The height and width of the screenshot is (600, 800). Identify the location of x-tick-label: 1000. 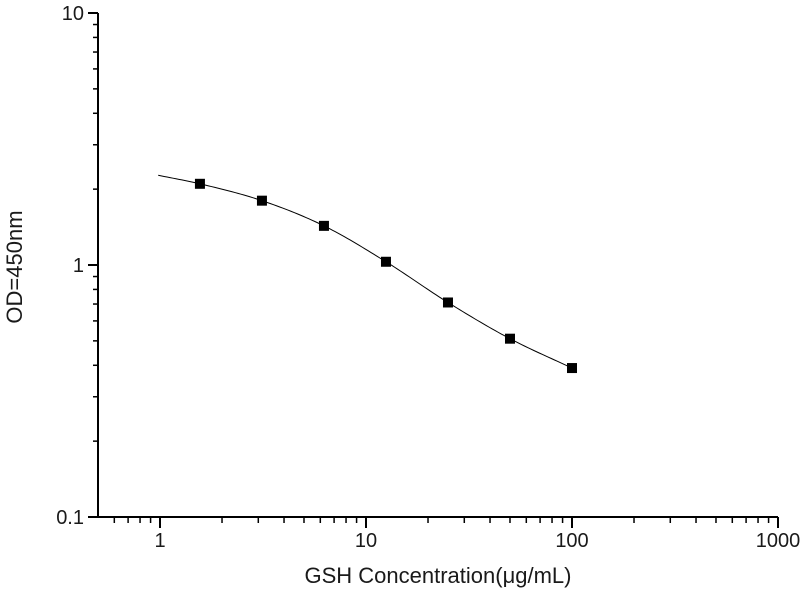
(778, 541).